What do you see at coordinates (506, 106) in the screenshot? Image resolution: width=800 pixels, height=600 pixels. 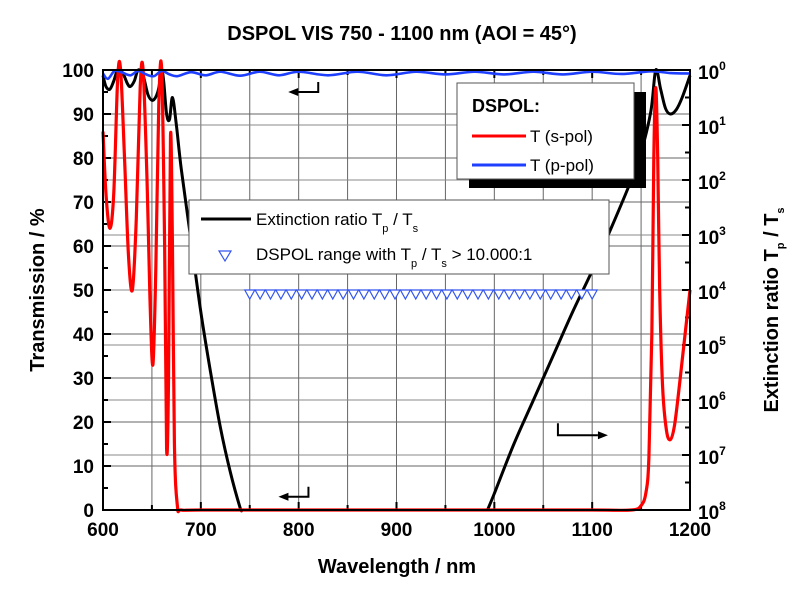 I see `legend-title: DSPOL:` at bounding box center [506, 106].